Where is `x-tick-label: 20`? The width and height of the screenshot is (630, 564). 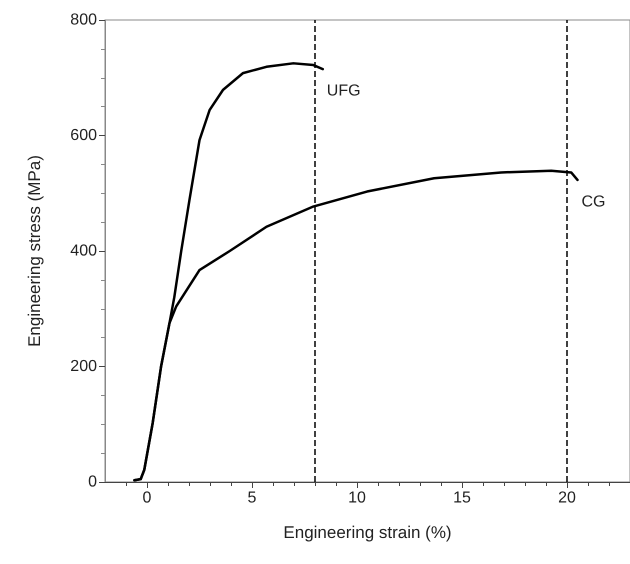 x-tick-label: 20 is located at coordinates (567, 498).